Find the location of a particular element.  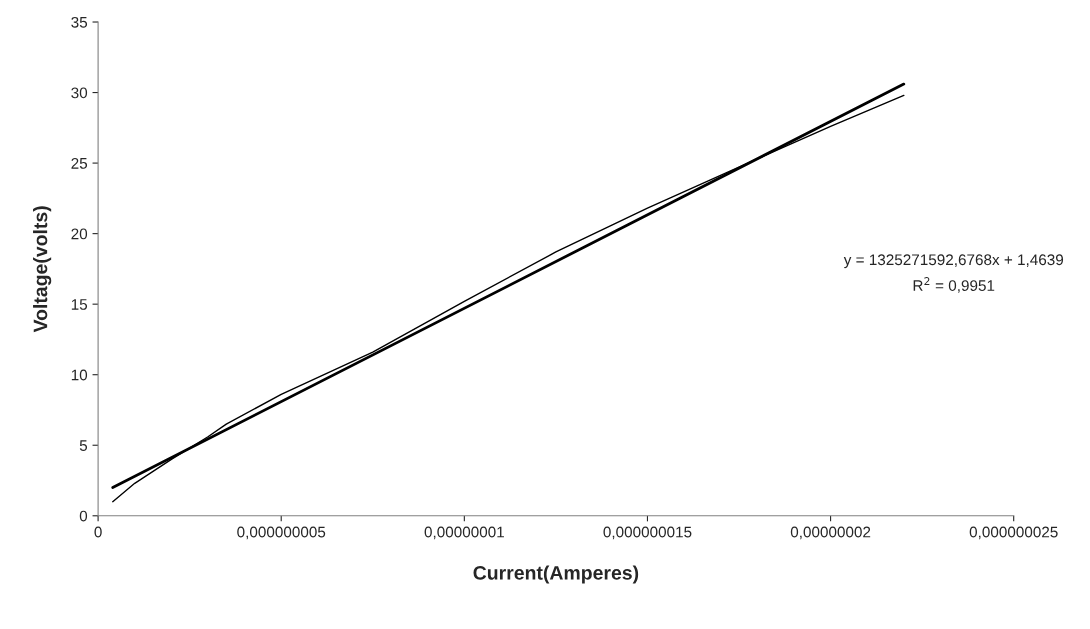

y-tick-label: 10 is located at coordinates (79, 375).